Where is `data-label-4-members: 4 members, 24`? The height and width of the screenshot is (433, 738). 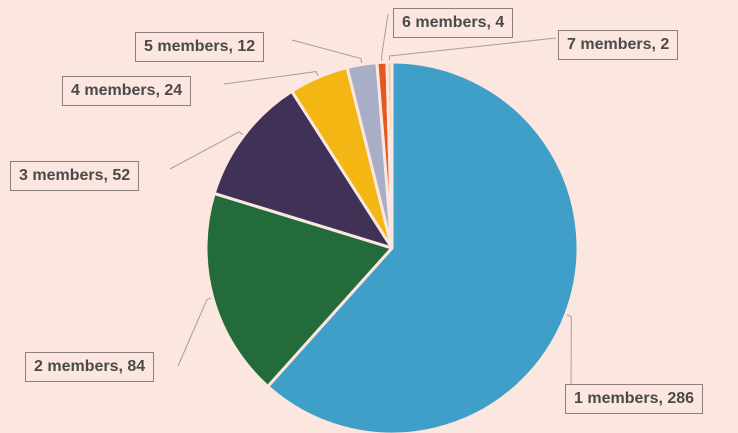 data-label-4-members: 4 members, 24 is located at coordinates (127, 91).